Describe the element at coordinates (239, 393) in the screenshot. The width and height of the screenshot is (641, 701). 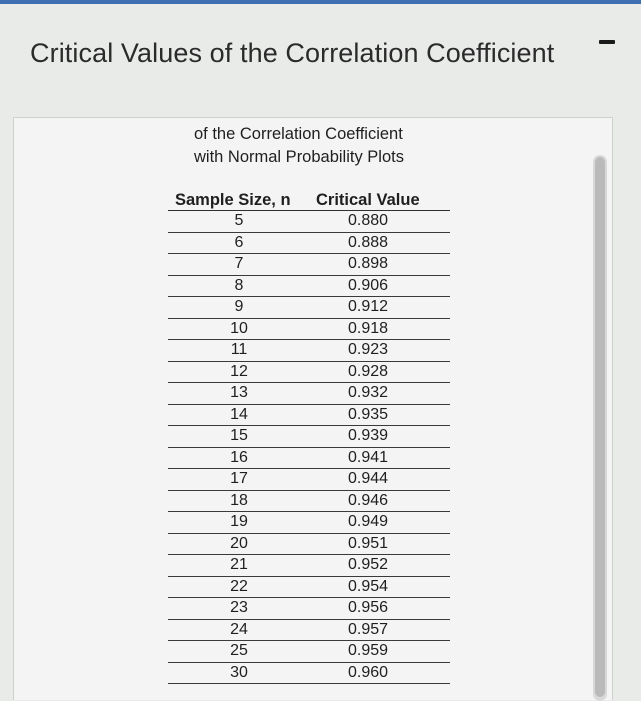
I see `sample-size-cell: 13` at that location.